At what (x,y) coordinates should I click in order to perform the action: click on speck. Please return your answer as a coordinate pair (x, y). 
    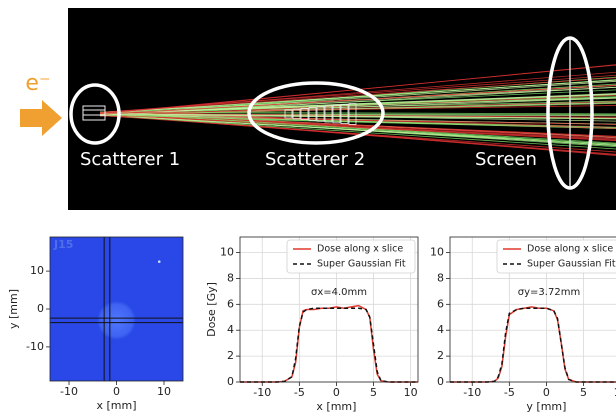
    Looking at the image, I should click on (159, 261).